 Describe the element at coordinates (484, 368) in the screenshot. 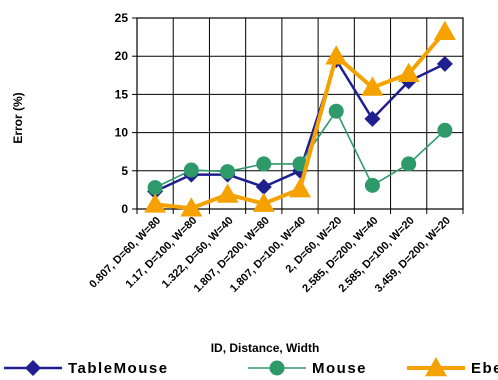

I see `legend-label-ebeam: Ebeam` at that location.